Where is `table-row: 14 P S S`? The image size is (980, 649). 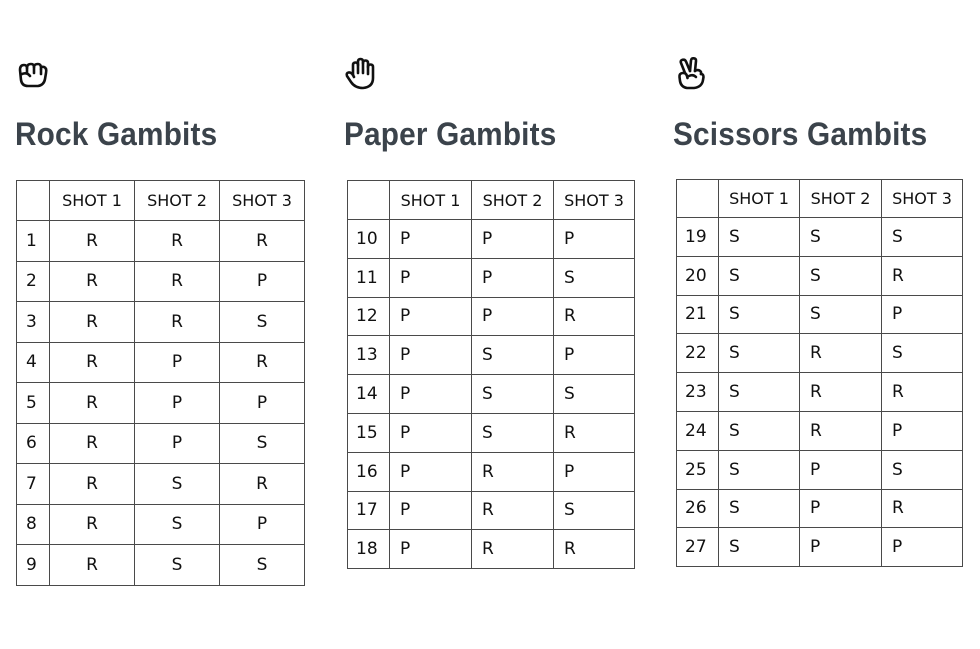 table-row: 14 P S S is located at coordinates (491, 394).